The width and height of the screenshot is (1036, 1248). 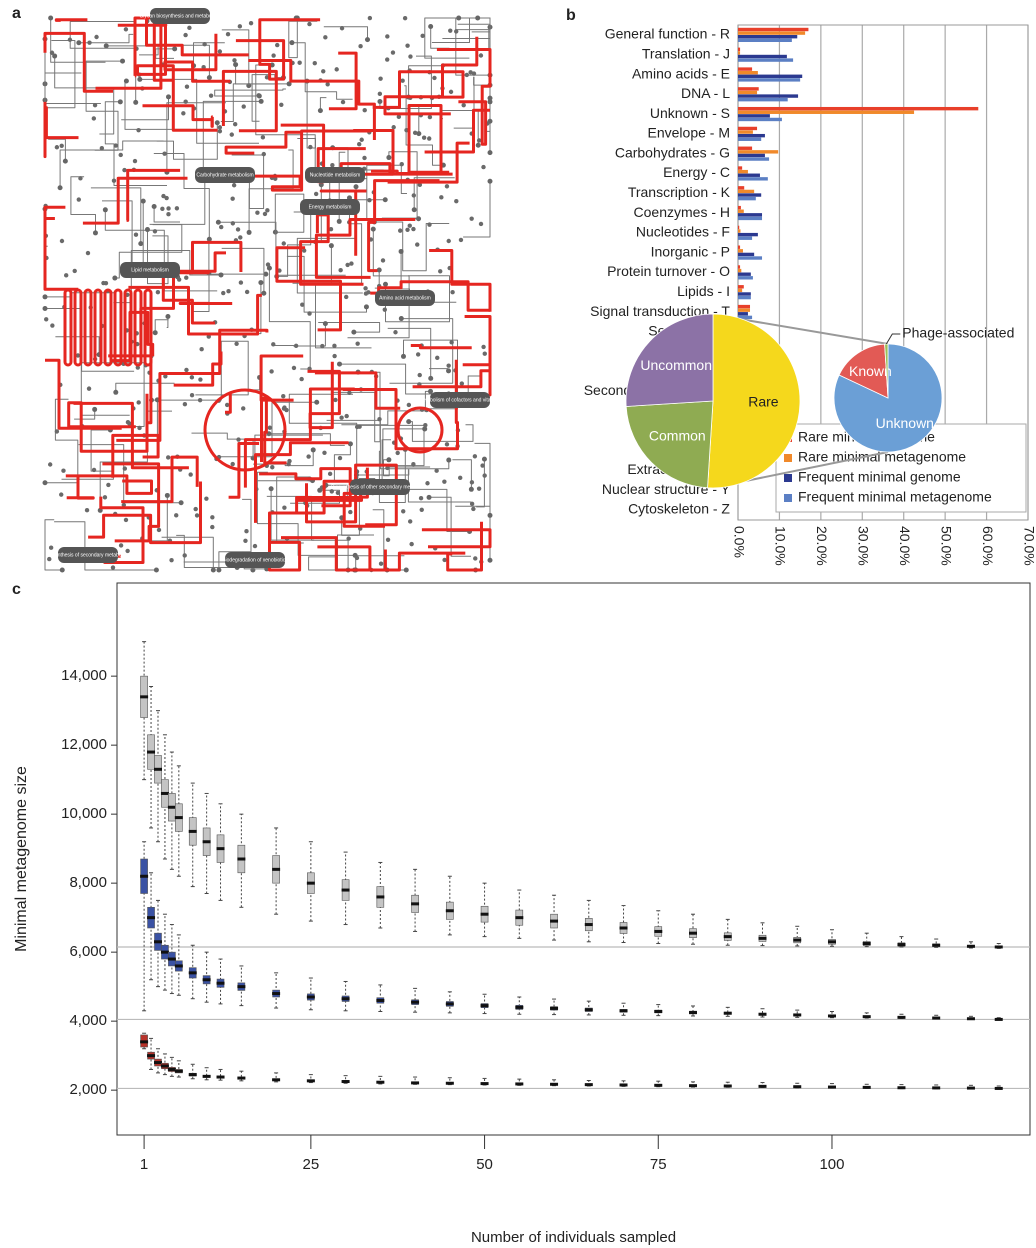 I want to click on x-tick-label: 0.0%, so click(x=739, y=542).